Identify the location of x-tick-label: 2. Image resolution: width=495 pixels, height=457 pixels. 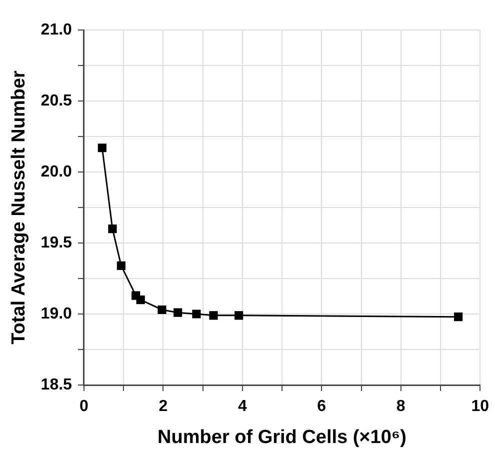
(163, 407).